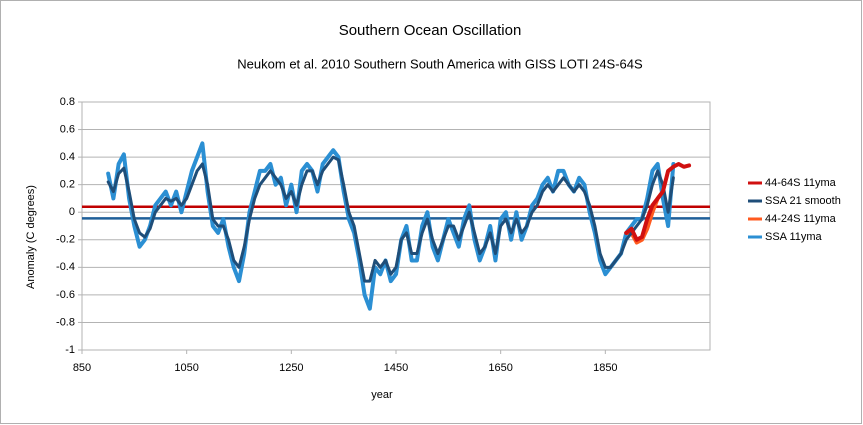  Describe the element at coordinates (70, 350) in the screenshot. I see `y-tick-label: -1` at that location.